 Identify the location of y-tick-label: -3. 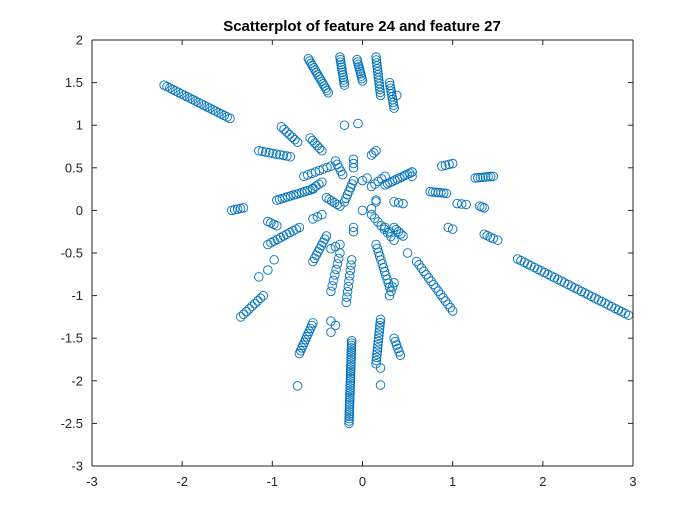
(77, 466).